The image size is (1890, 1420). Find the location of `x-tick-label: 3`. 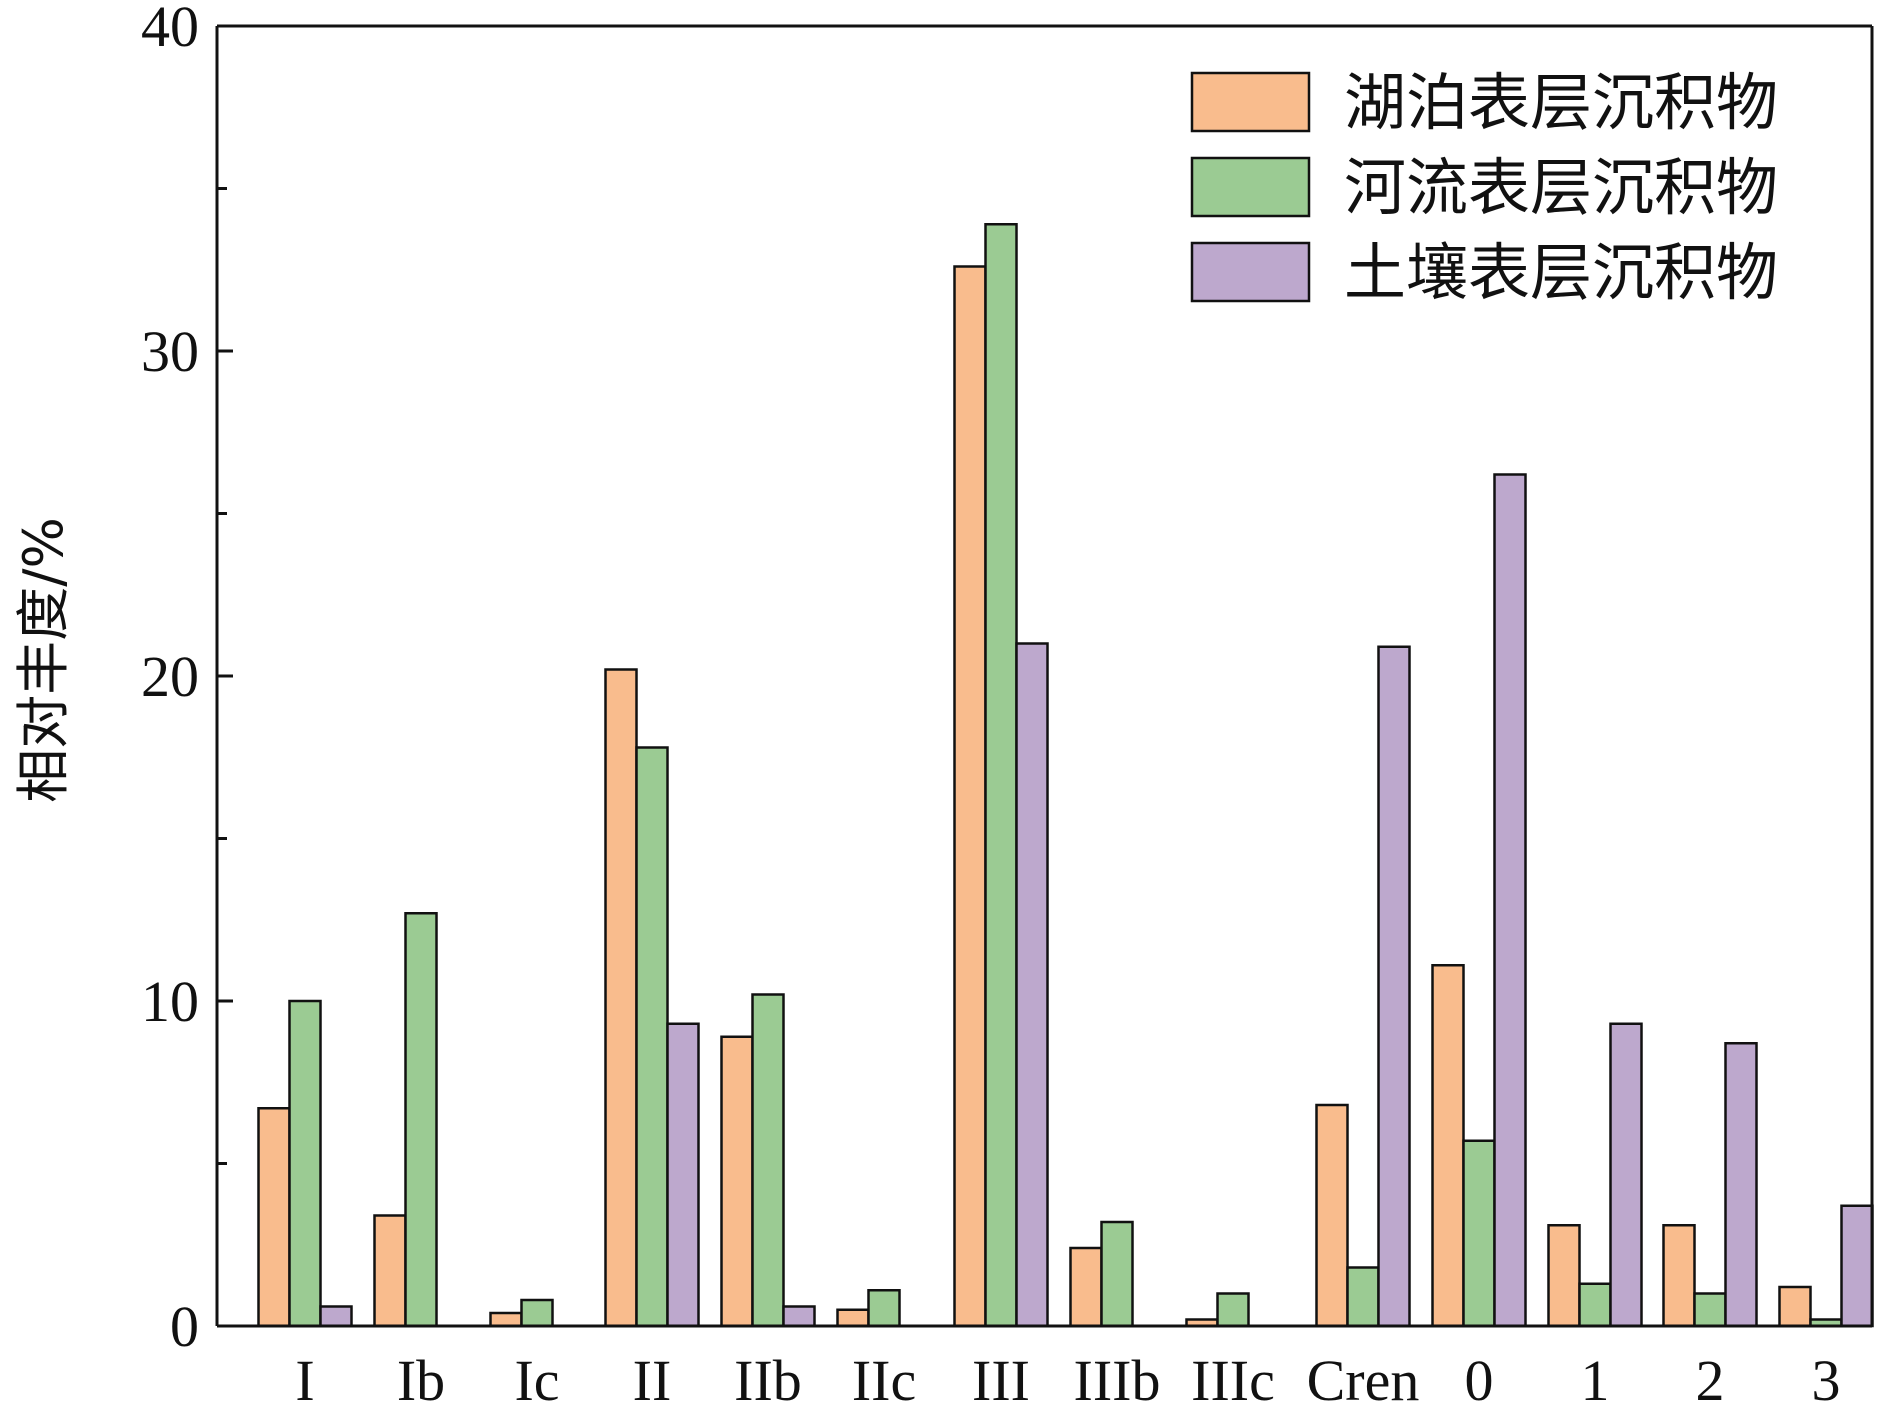

x-tick-label: 3 is located at coordinates (1826, 1380).